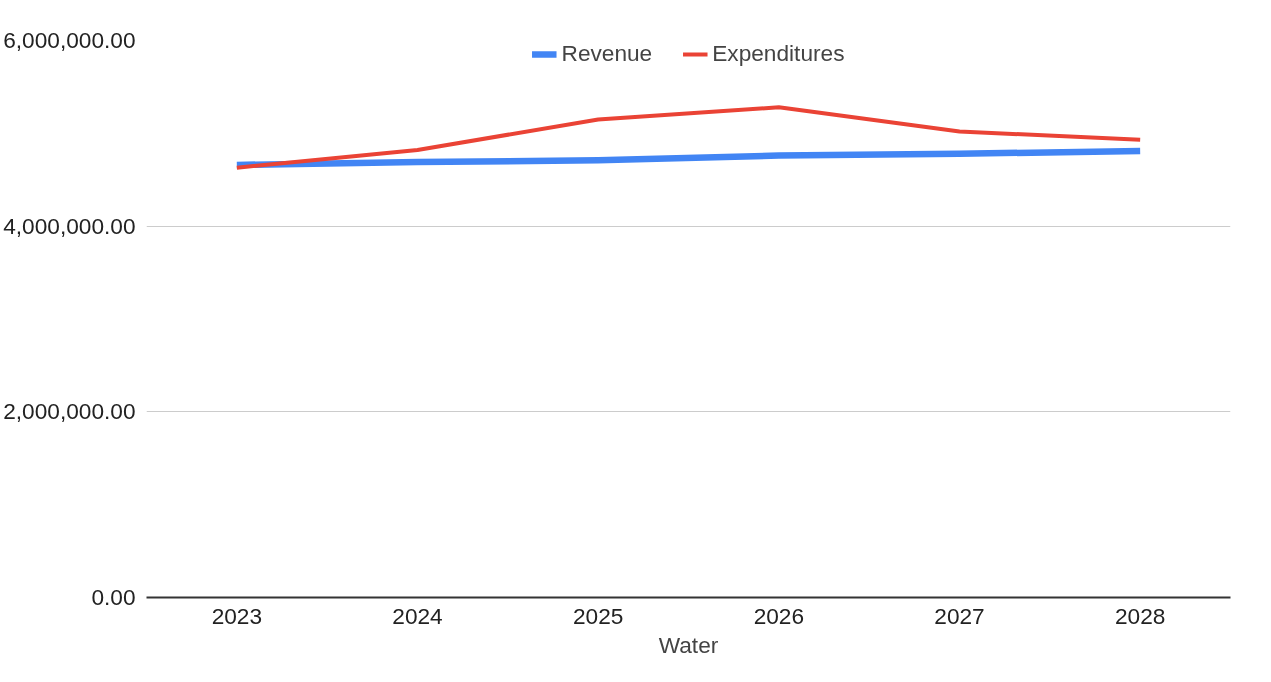 The height and width of the screenshot is (682, 1271). Describe the element at coordinates (778, 53) in the screenshot. I see `legend-label: Expenditures` at that location.